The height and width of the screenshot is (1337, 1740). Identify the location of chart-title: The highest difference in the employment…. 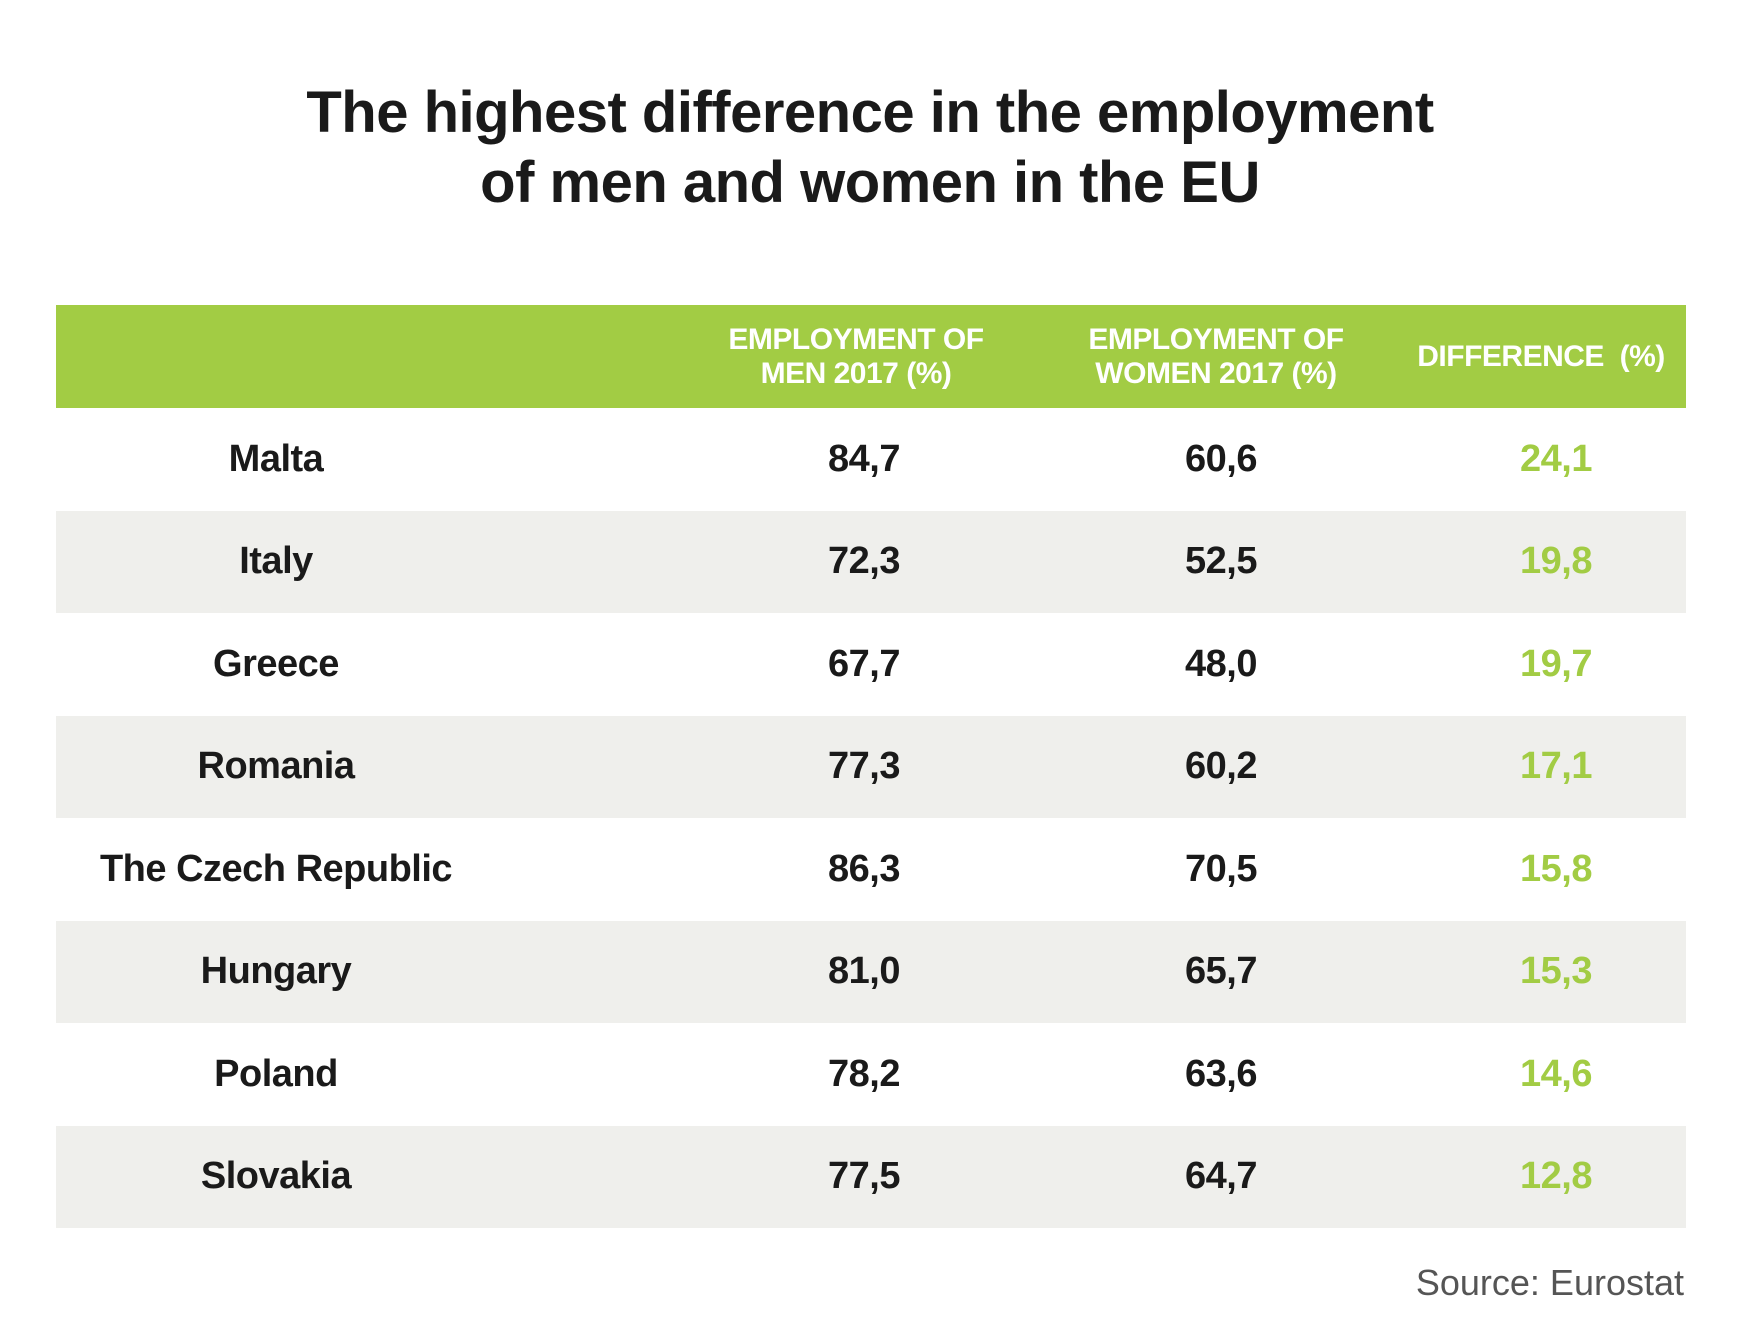
(870, 148).